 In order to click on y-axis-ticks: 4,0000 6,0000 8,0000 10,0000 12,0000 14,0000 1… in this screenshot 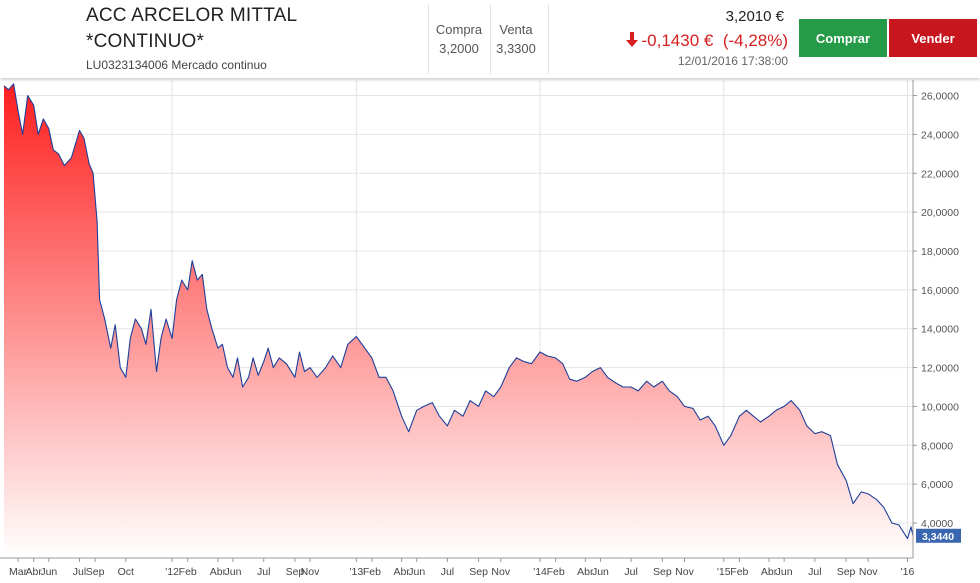, I will do `click(936, 310)`.